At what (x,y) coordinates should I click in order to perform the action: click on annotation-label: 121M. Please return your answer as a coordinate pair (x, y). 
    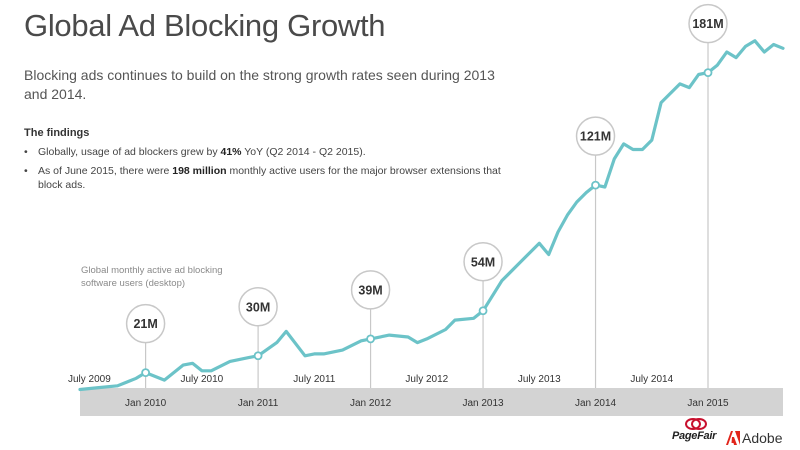
    Looking at the image, I should click on (595, 137).